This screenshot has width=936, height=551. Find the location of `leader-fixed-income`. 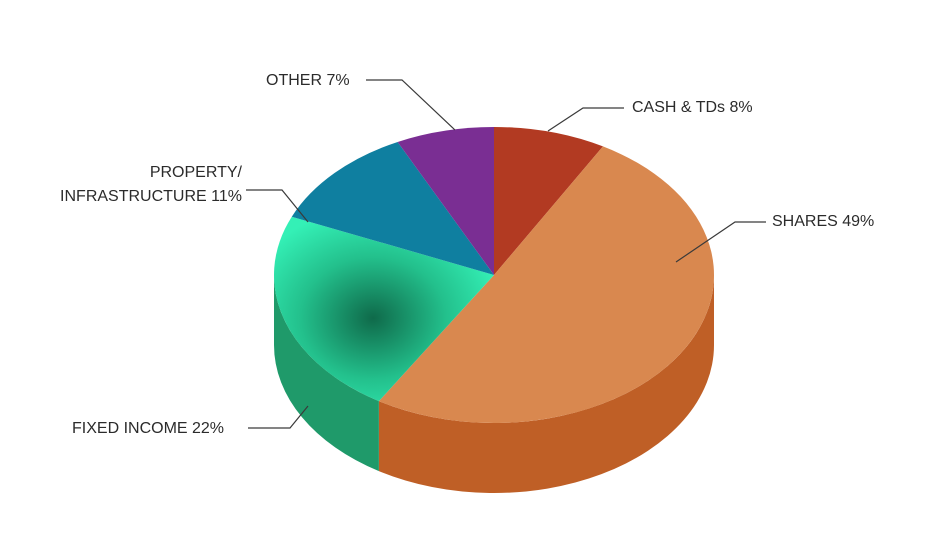

leader-fixed-income is located at coordinates (278, 417).